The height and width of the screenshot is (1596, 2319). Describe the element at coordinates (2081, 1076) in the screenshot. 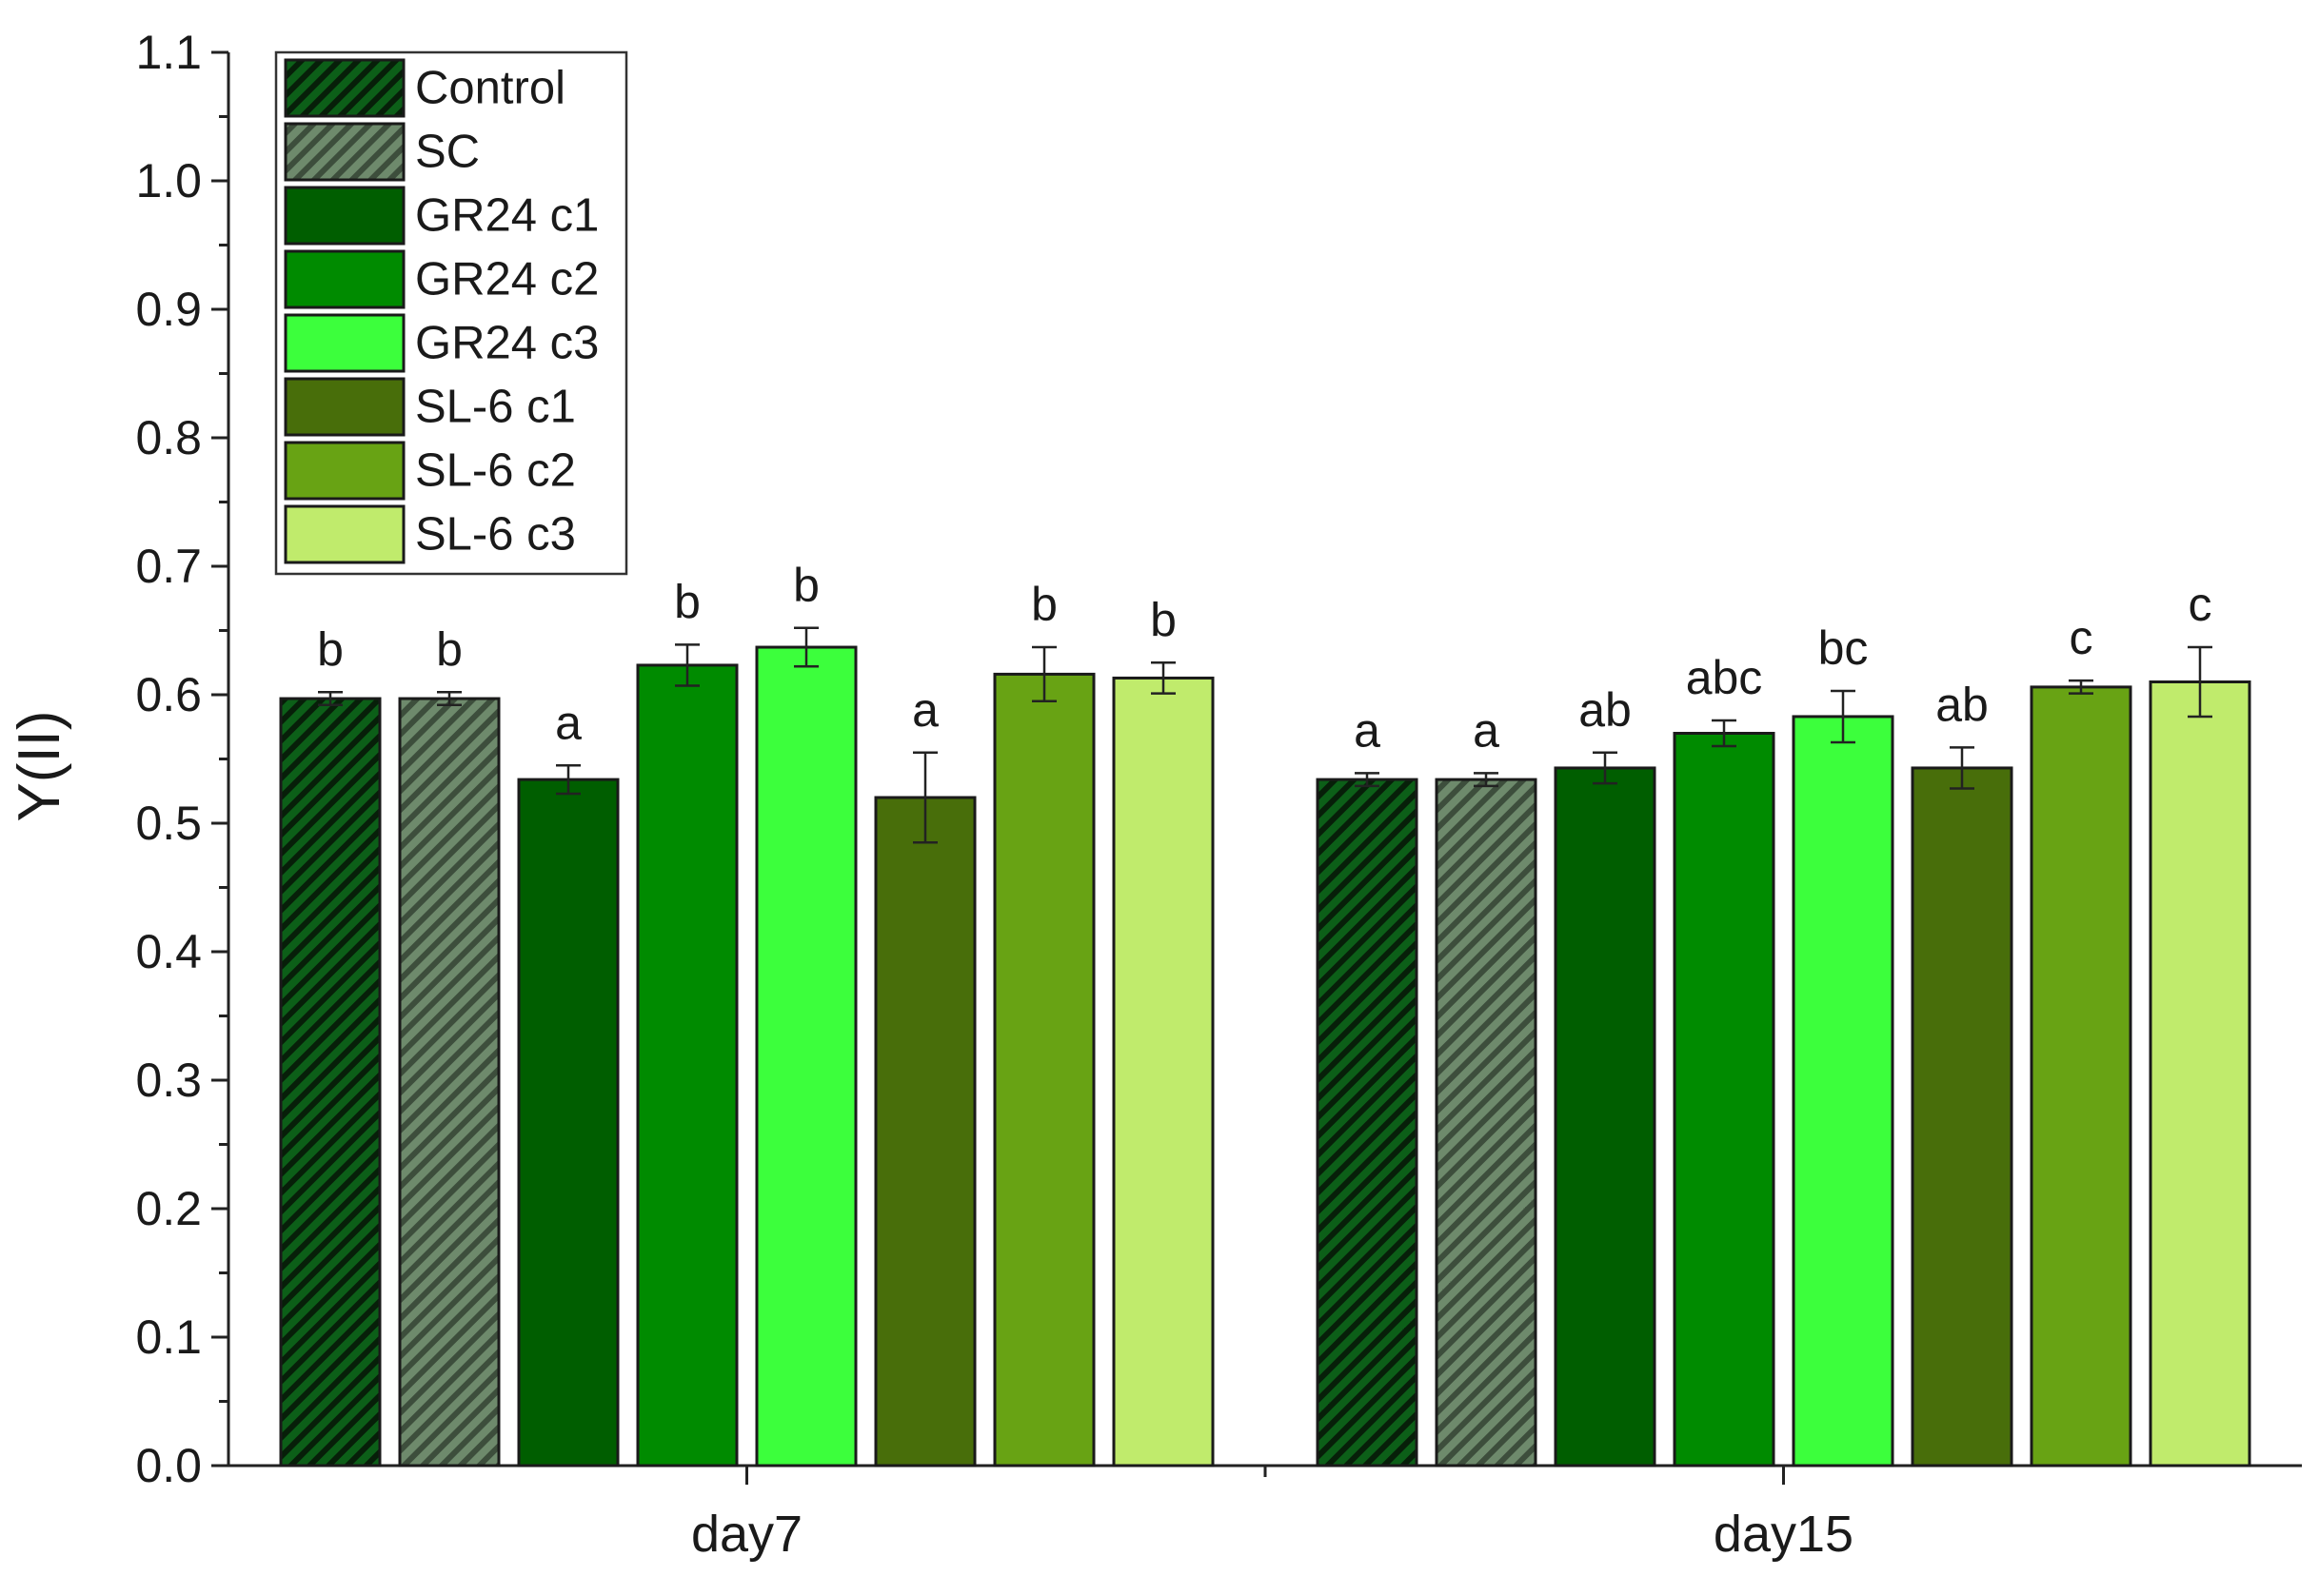

I see `bar-sl-6-c2-day15` at that location.